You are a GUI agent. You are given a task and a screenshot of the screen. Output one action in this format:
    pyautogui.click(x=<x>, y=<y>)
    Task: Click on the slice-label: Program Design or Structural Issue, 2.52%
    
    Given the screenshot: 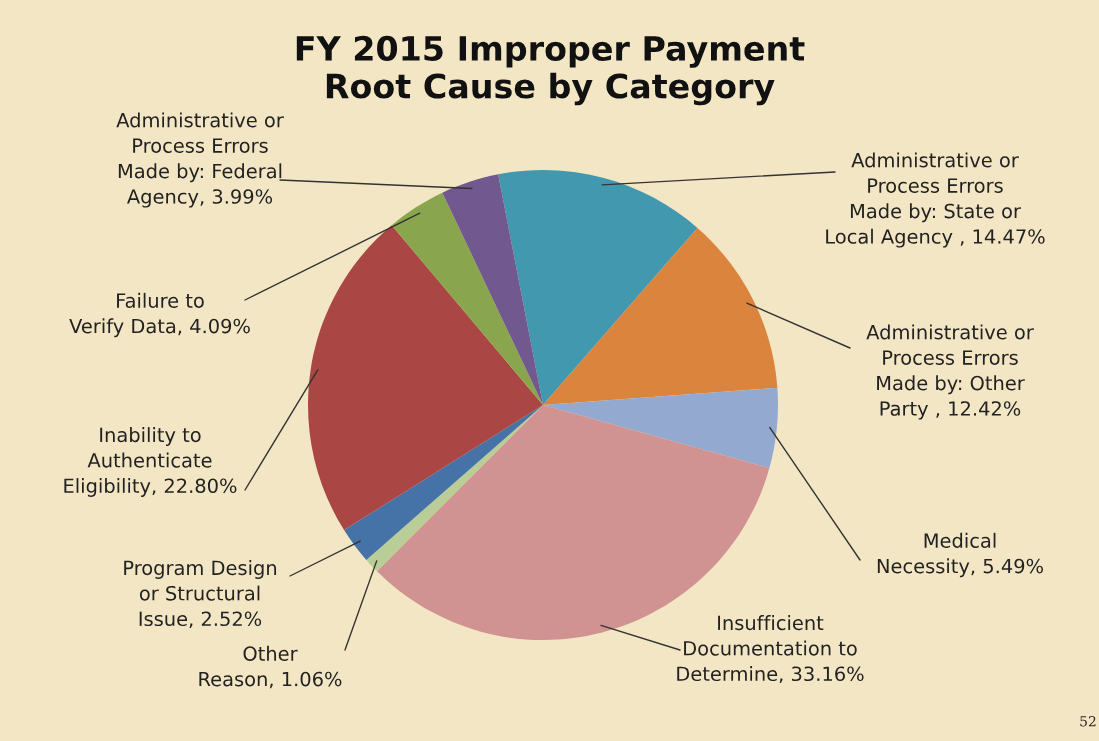 What is the action you would take?
    pyautogui.click(x=200, y=594)
    